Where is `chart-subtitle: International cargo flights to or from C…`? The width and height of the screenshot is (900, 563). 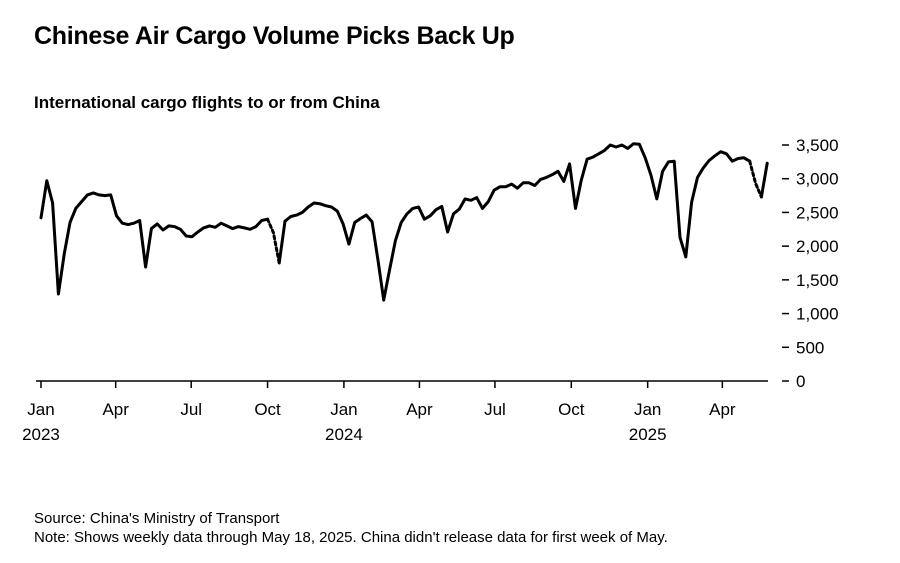
chart-subtitle: International cargo flights to or from C… is located at coordinates (207, 102).